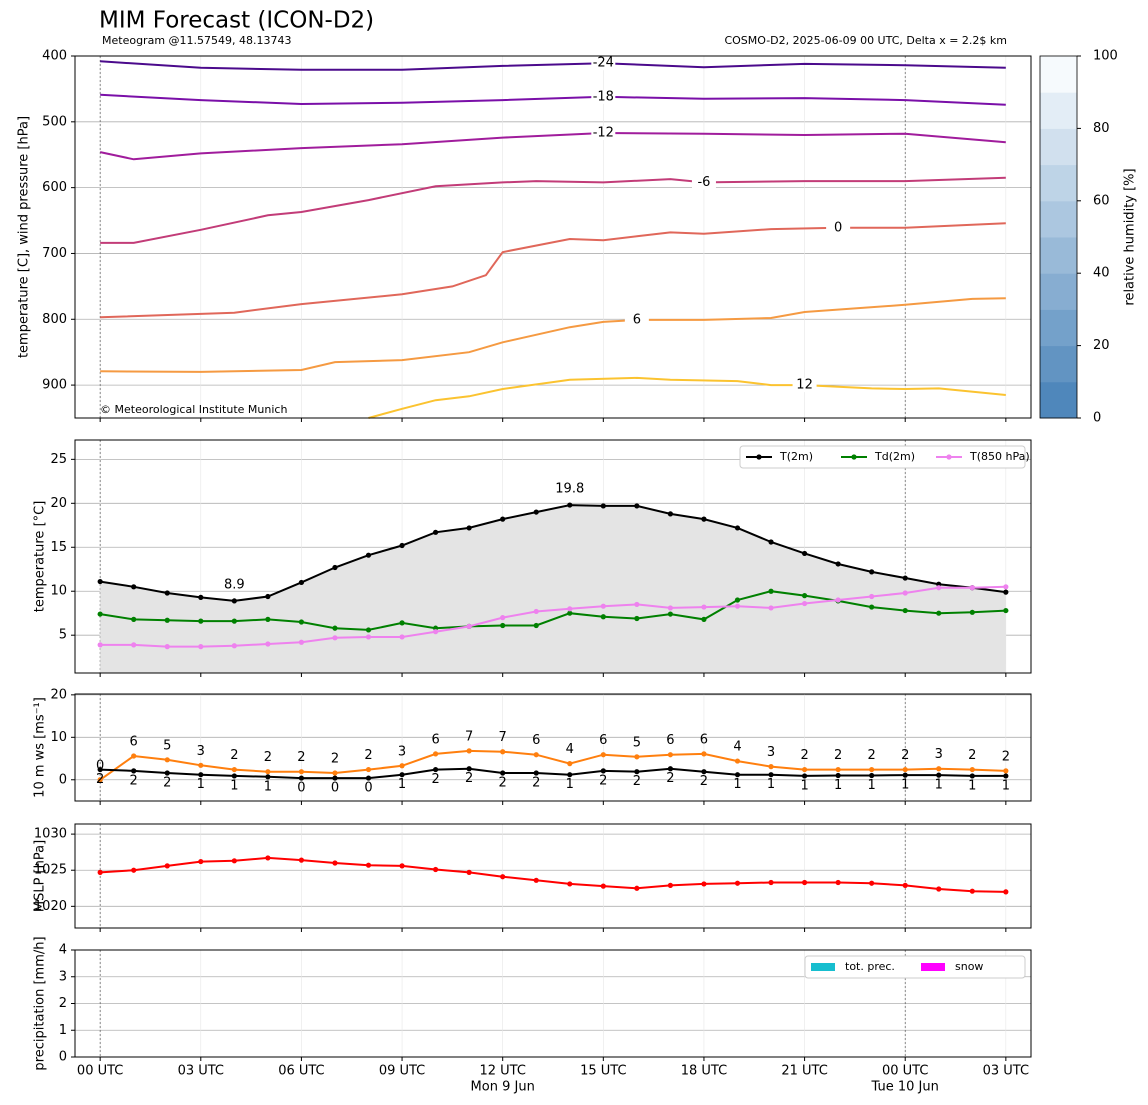 The width and height of the screenshot is (1148, 1105). I want to click on y-tick-label: 20, so click(58, 694).